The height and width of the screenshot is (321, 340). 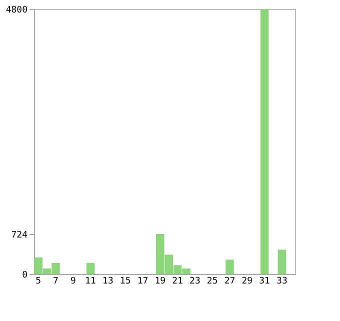 What do you see at coordinates (142, 281) in the screenshot?
I see `x-tick-label: 17` at bounding box center [142, 281].